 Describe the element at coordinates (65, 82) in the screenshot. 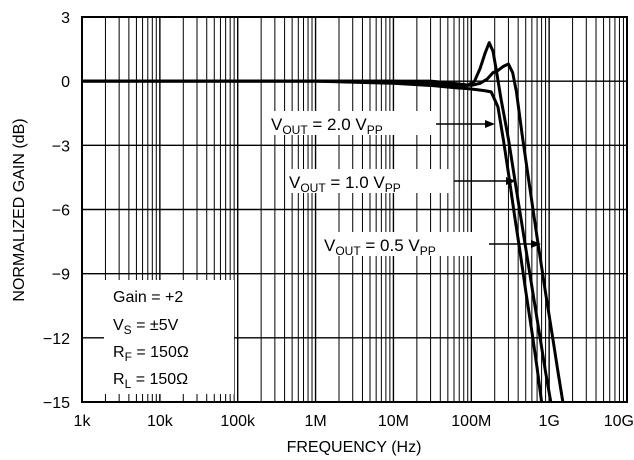

I see `y-tick-label: 0` at that location.